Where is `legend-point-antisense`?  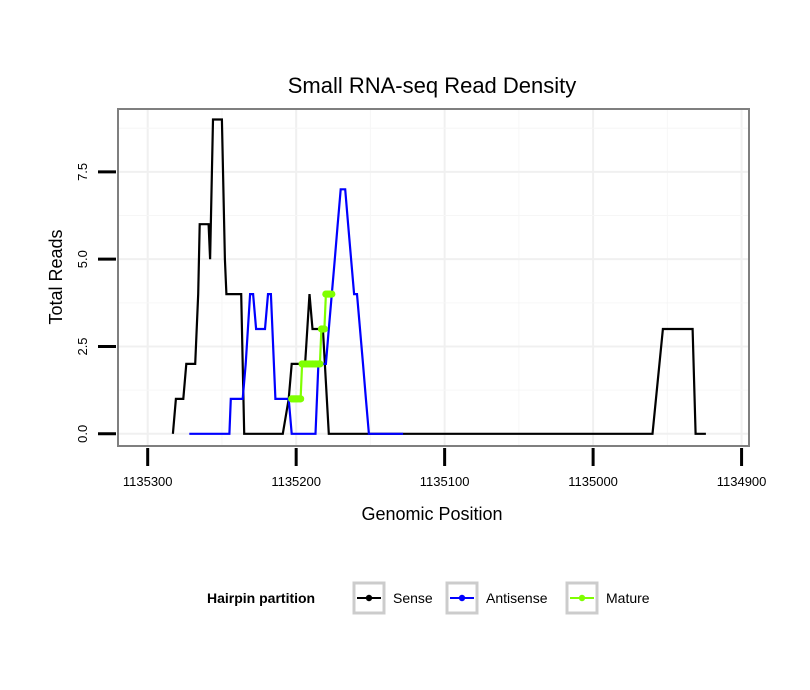 legend-point-antisense is located at coordinates (462, 598).